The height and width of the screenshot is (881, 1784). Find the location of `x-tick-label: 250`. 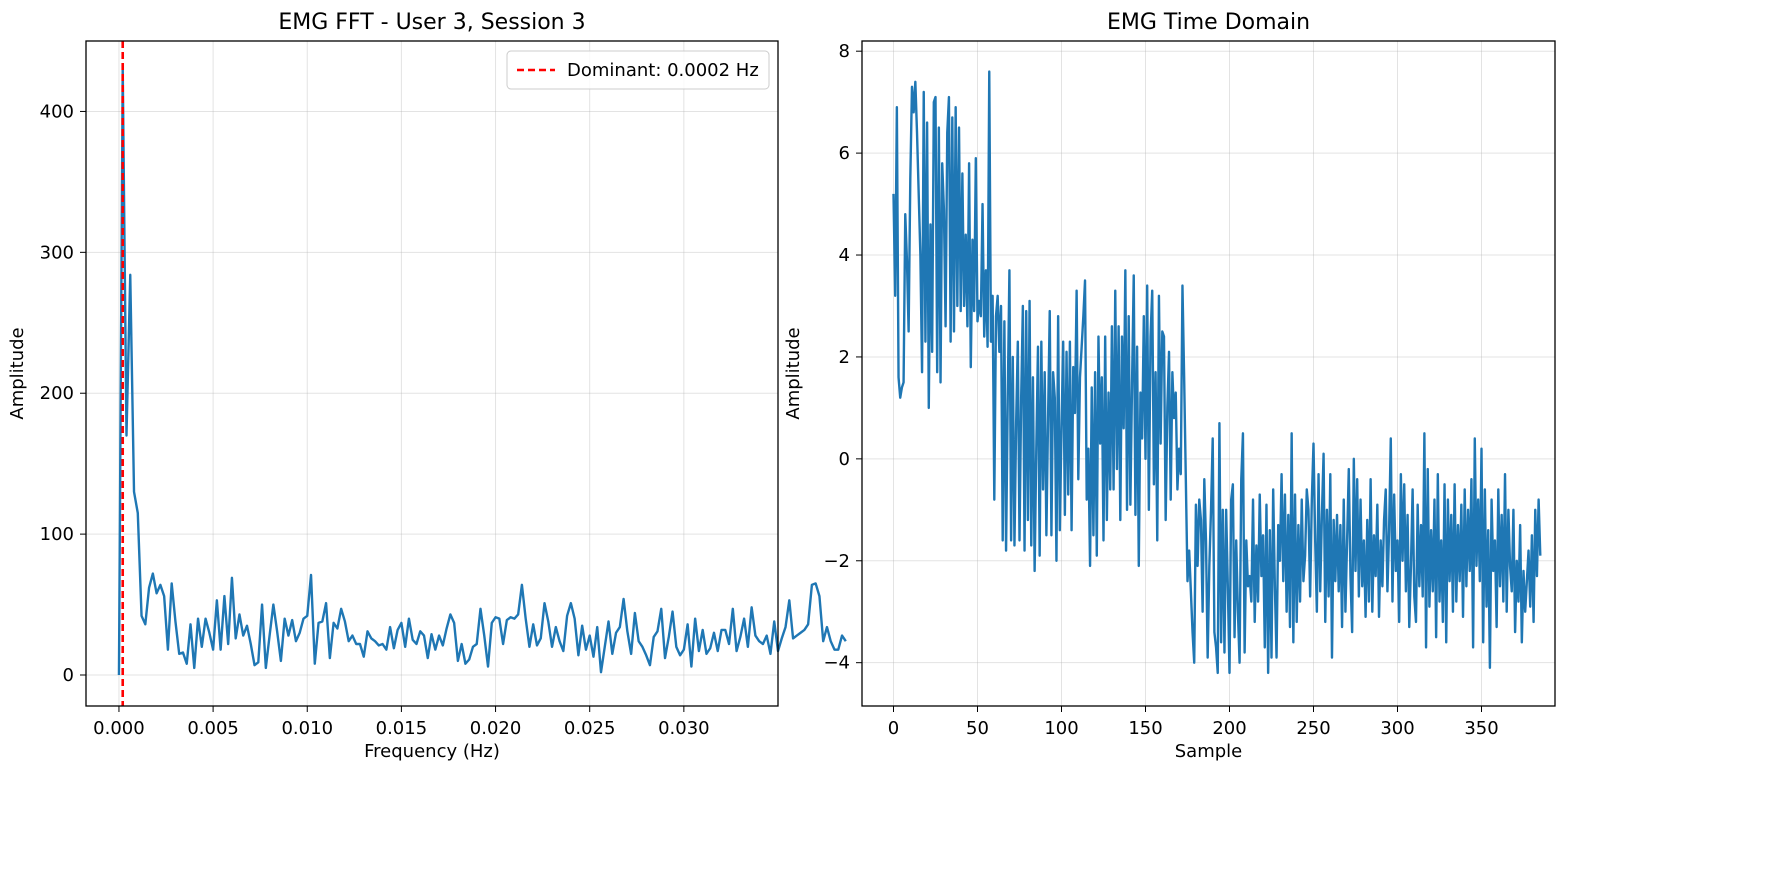

x-tick-label: 250 is located at coordinates (1313, 728).